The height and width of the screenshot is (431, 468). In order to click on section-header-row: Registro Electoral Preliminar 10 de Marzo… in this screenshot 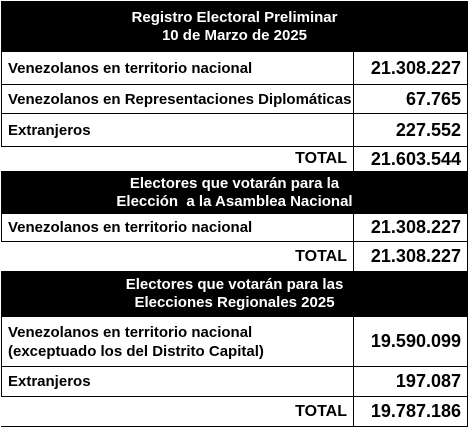, I will do `click(234, 26)`.